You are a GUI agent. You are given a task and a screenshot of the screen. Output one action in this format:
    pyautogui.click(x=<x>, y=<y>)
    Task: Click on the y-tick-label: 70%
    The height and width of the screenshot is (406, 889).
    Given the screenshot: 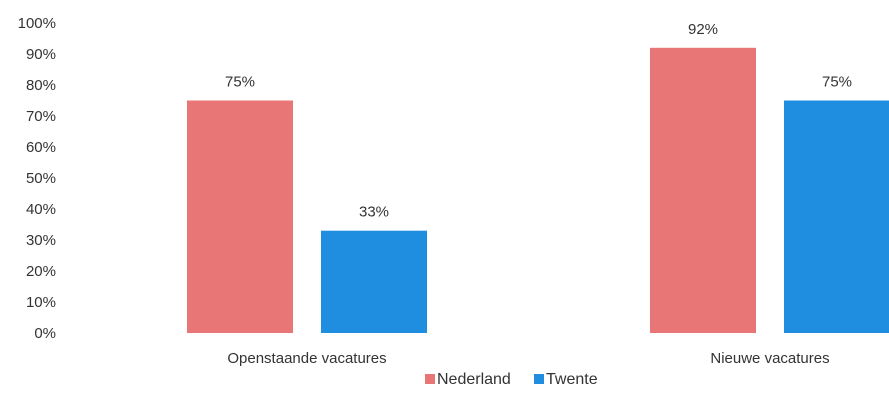 What is the action you would take?
    pyautogui.click(x=41, y=116)
    